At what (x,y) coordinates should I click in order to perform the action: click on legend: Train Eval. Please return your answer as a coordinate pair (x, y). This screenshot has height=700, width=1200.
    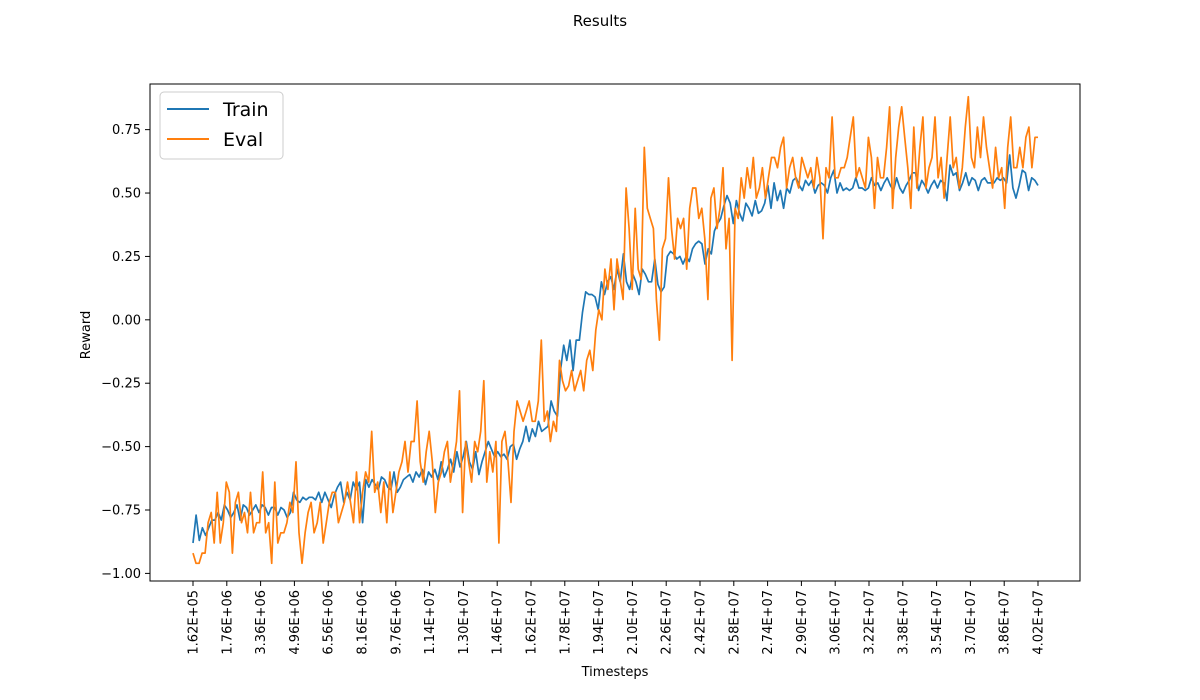
    Looking at the image, I should click on (221, 125).